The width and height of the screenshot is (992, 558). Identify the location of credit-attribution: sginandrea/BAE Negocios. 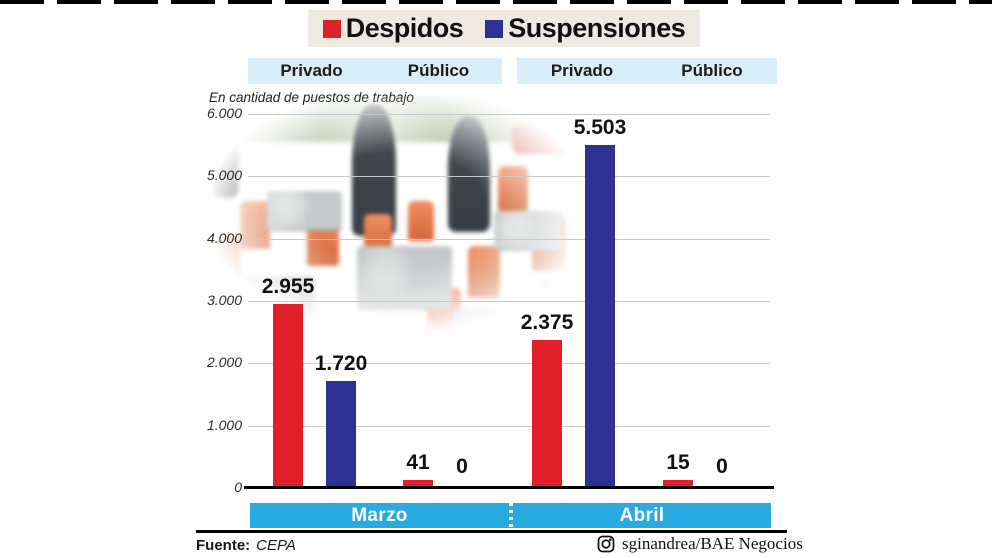
(700, 544).